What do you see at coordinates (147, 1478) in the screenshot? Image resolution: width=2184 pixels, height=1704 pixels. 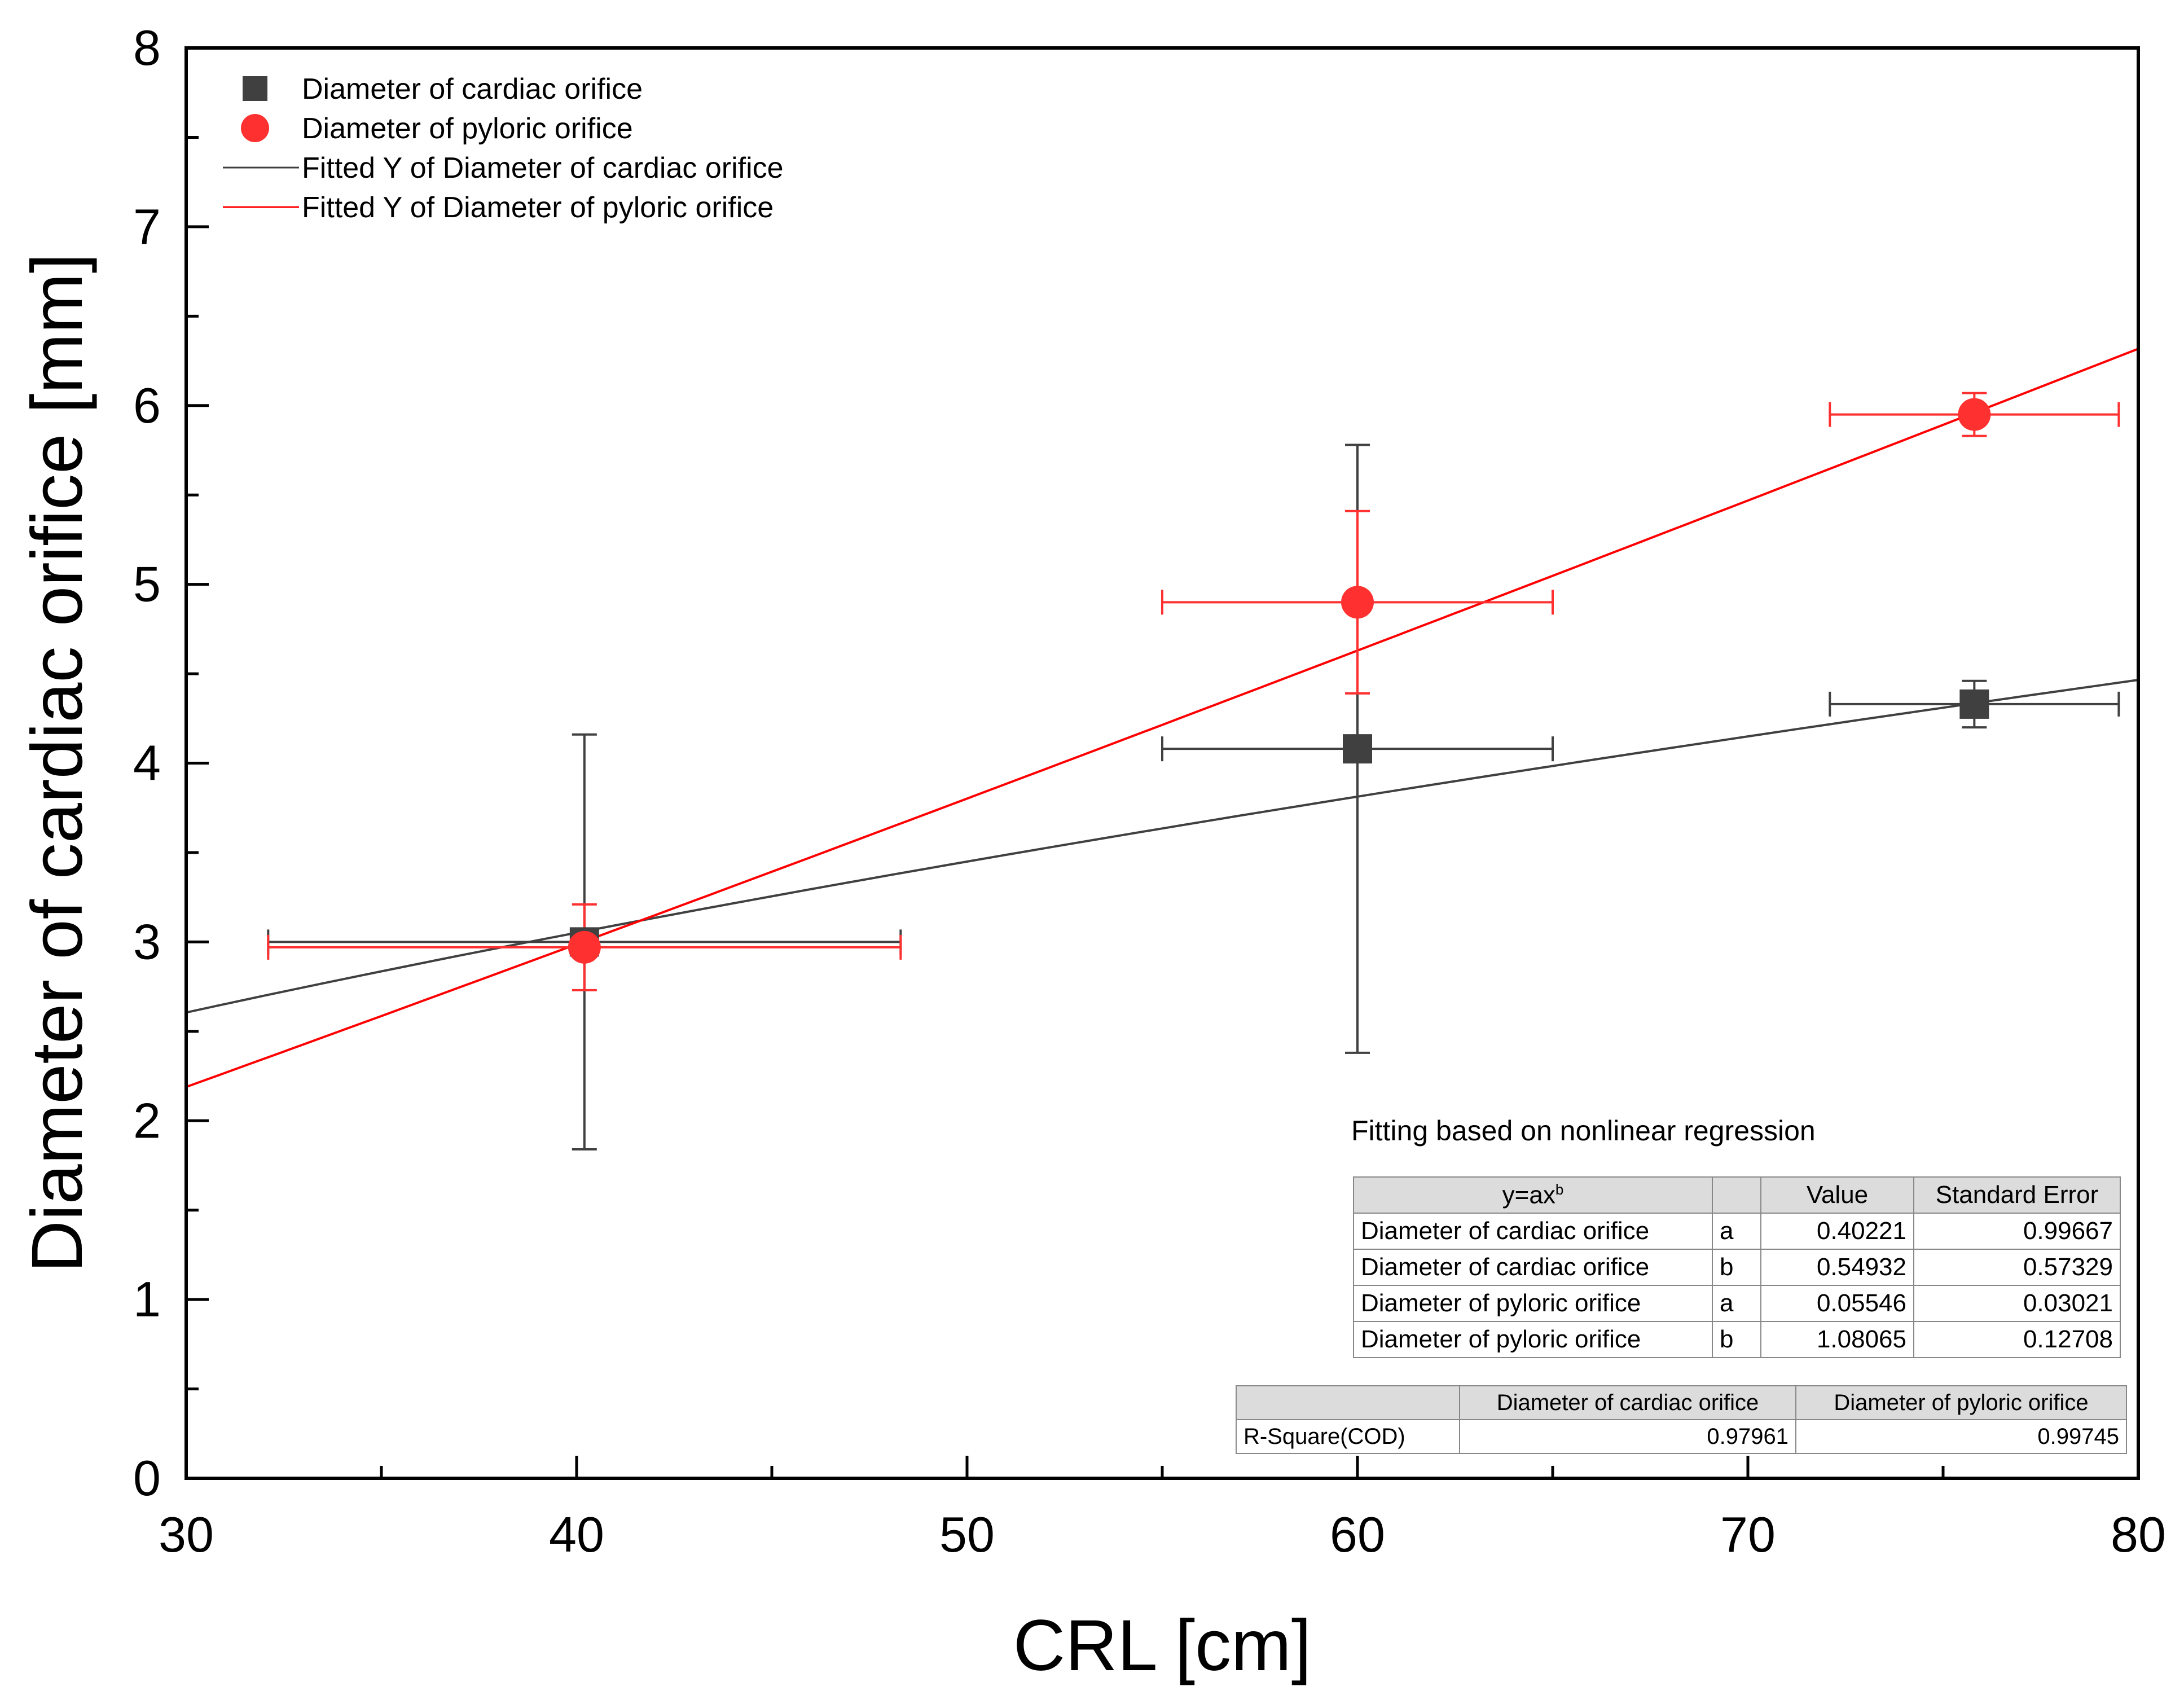 I see `y-tick-label: 0` at bounding box center [147, 1478].